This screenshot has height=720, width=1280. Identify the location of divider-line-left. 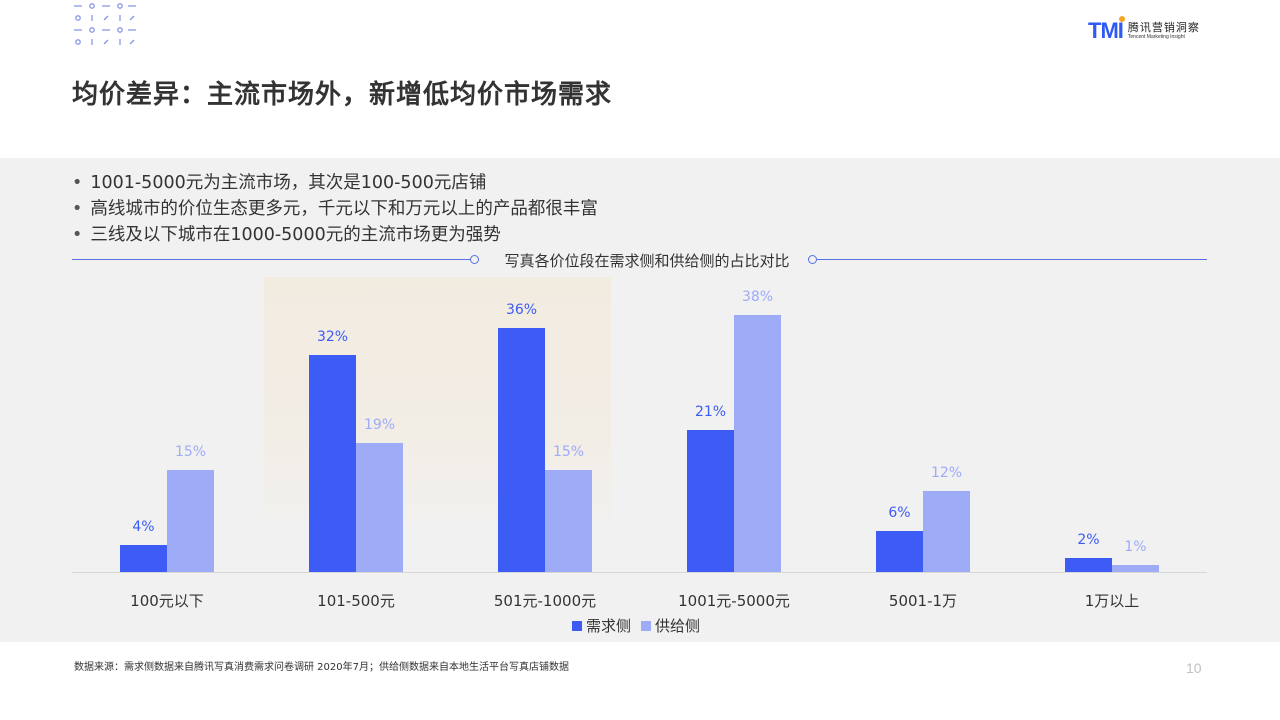
(272, 259).